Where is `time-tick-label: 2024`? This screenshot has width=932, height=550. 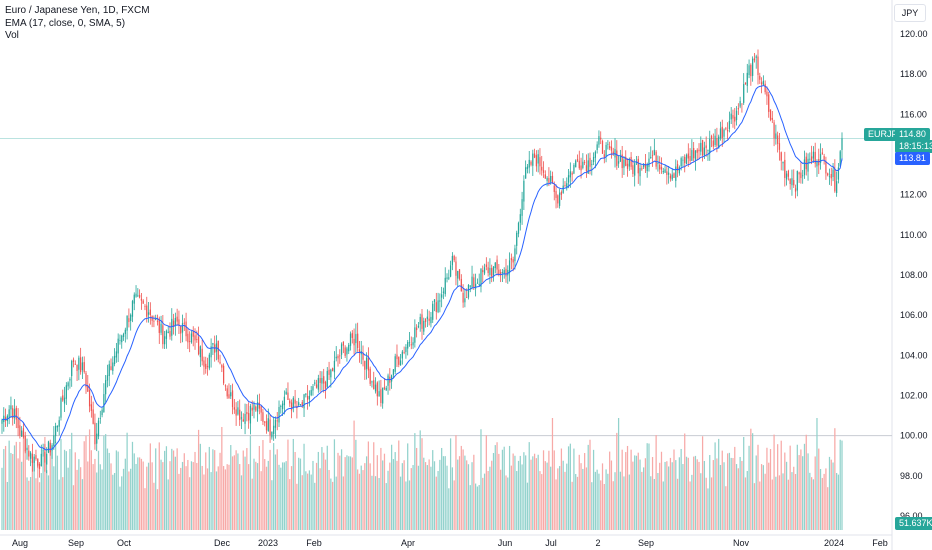
time-tick-label: 2024 is located at coordinates (834, 543).